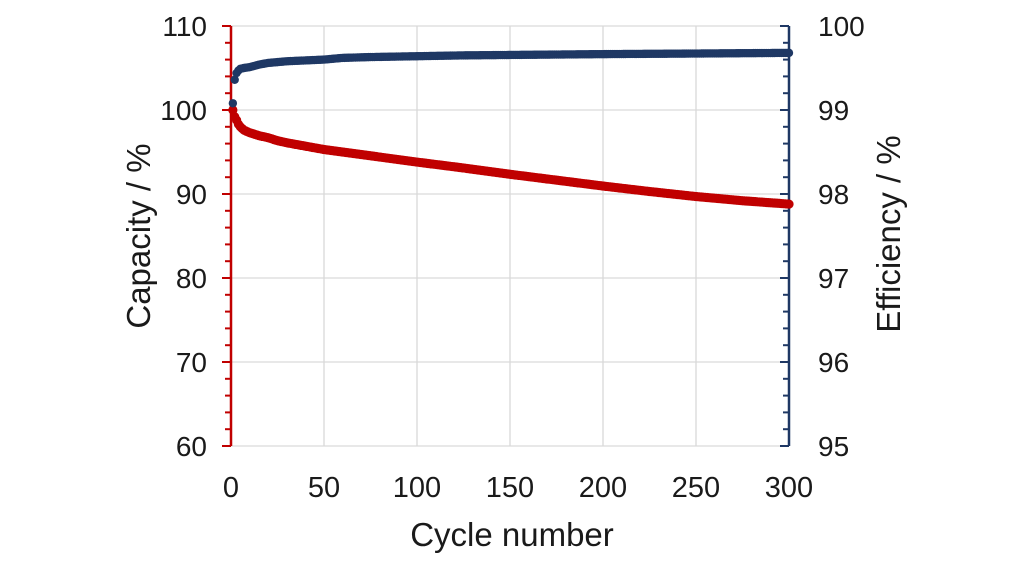 The image size is (1024, 576). What do you see at coordinates (191, 446) in the screenshot?
I see `y-left-tick-label: 60` at bounding box center [191, 446].